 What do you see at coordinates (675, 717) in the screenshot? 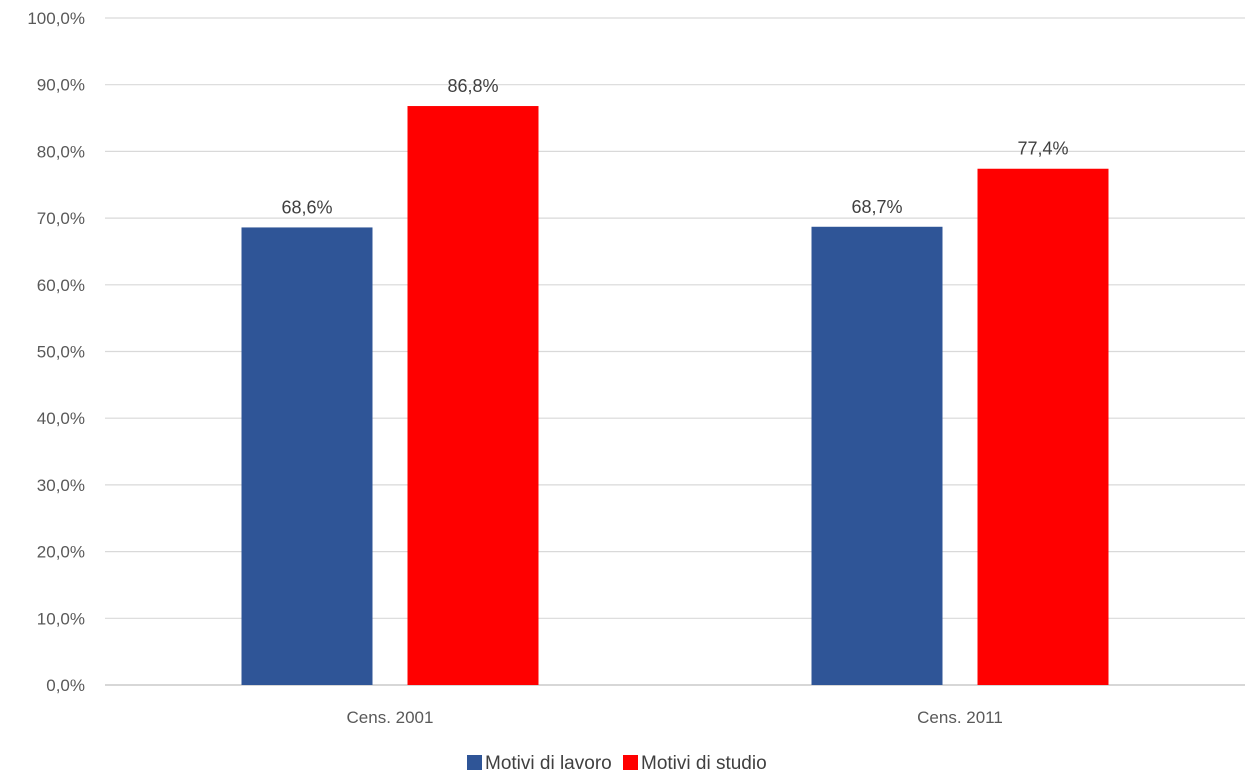
I see `x-axis-categories: Cens. 2001 Cens. 2011` at bounding box center [675, 717].